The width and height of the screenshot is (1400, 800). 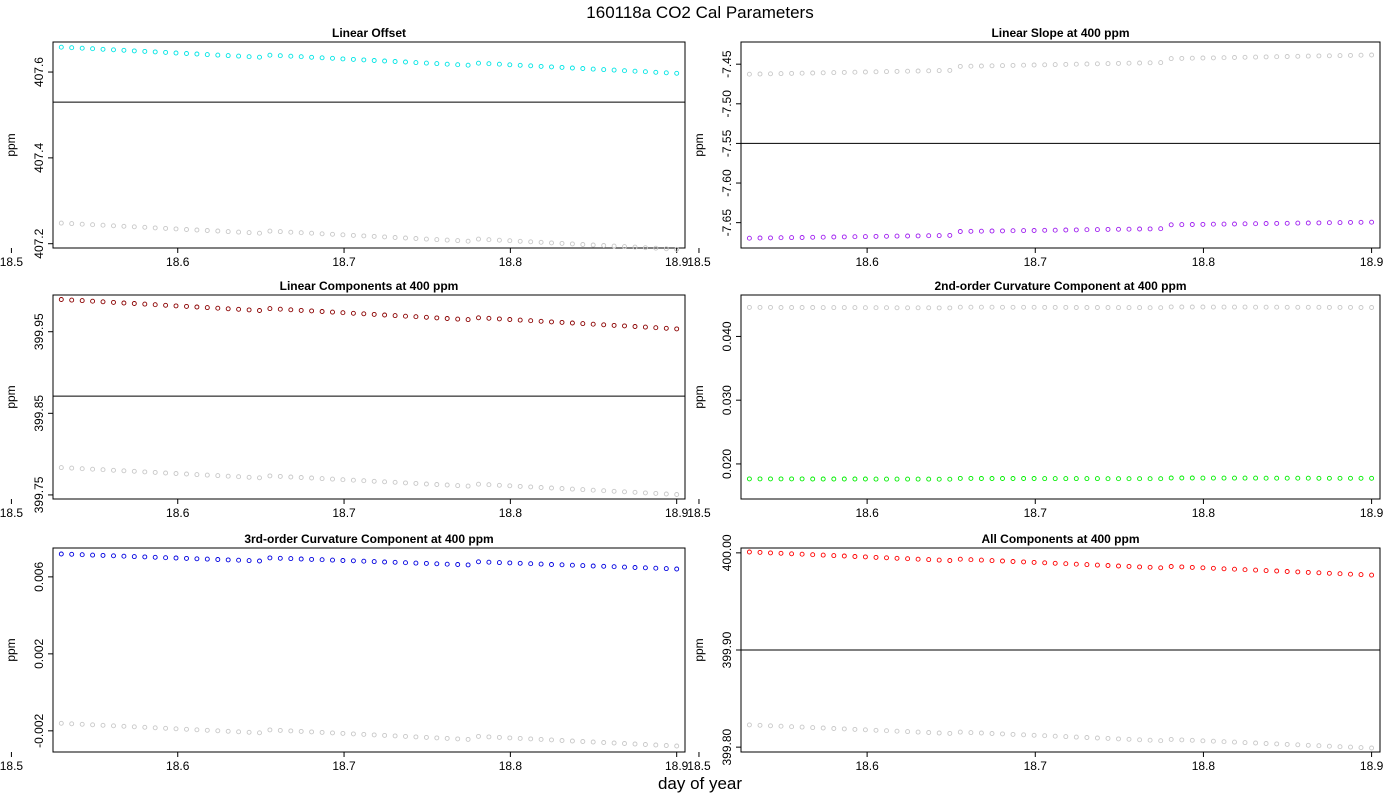 I want to click on plot-frame, so click(x=369, y=397).